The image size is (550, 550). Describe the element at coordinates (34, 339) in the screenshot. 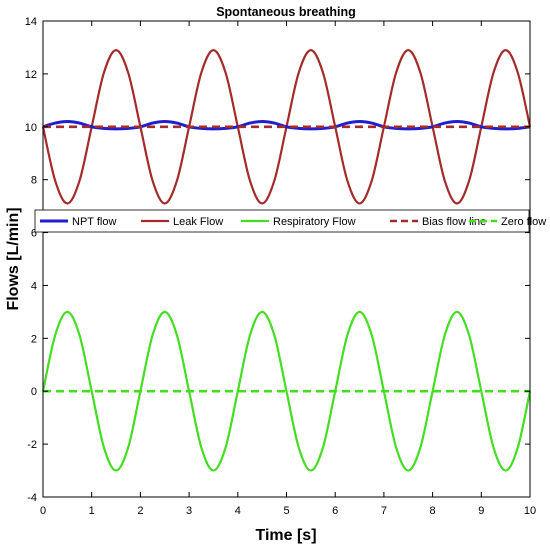

I see `y-tick-label: 2` at that location.